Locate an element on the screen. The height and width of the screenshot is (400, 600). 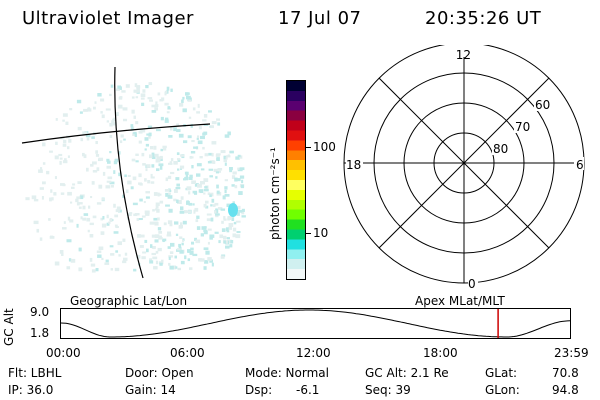
timeline-y-tick-top: 9.0 is located at coordinates (40, 312).